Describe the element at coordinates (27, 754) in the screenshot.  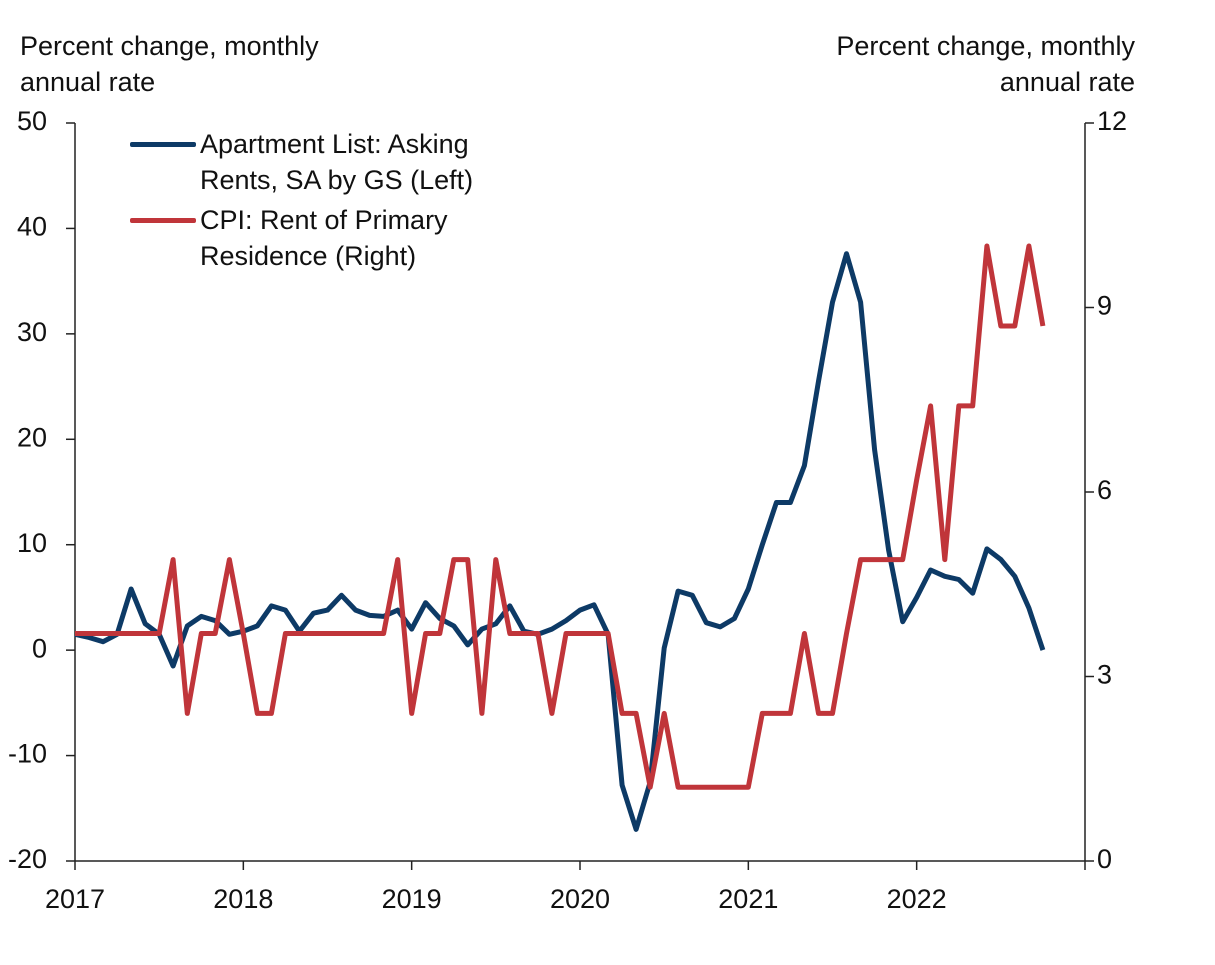
I see `y-tick-label: -10` at that location.